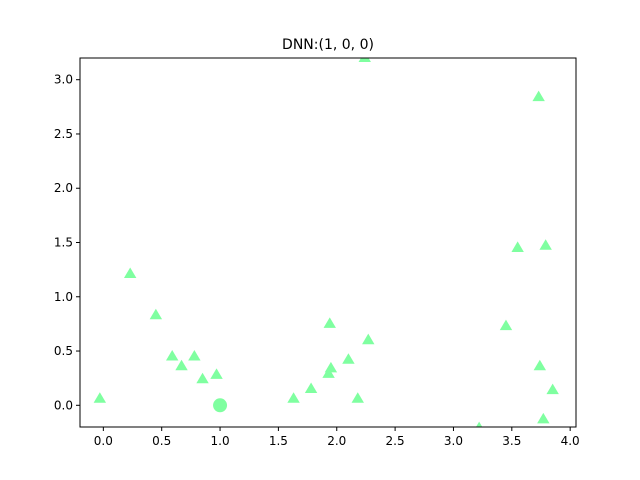 This screenshot has height=480, width=640. I want to click on x-tick-label: 3.5, so click(511, 441).